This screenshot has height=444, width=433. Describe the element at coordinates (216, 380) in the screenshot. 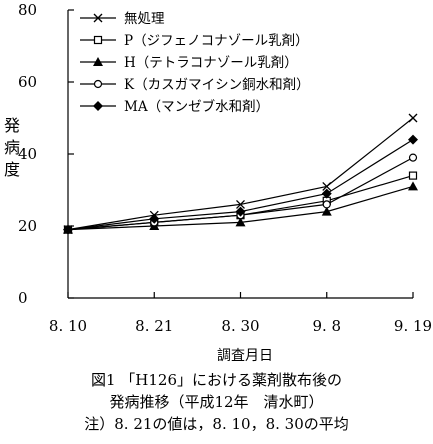

I see `caption-line-1: 図1 「H126」における薬剤散布後の` at that location.